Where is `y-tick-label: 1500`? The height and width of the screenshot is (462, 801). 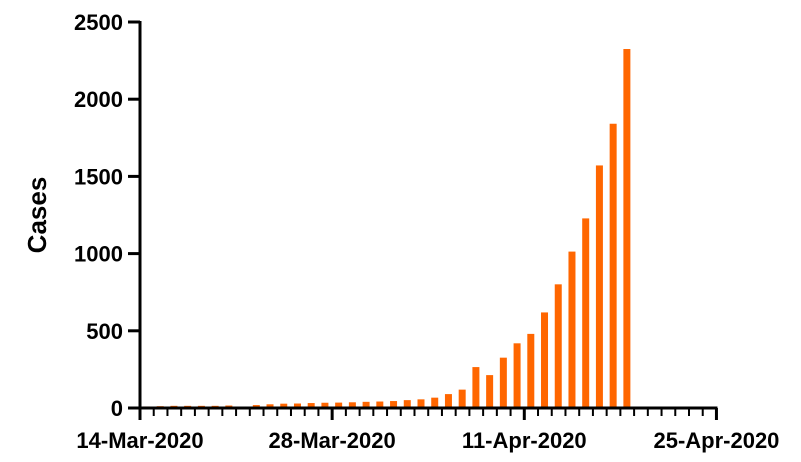 y-tick-label: 1500 is located at coordinates (98, 176).